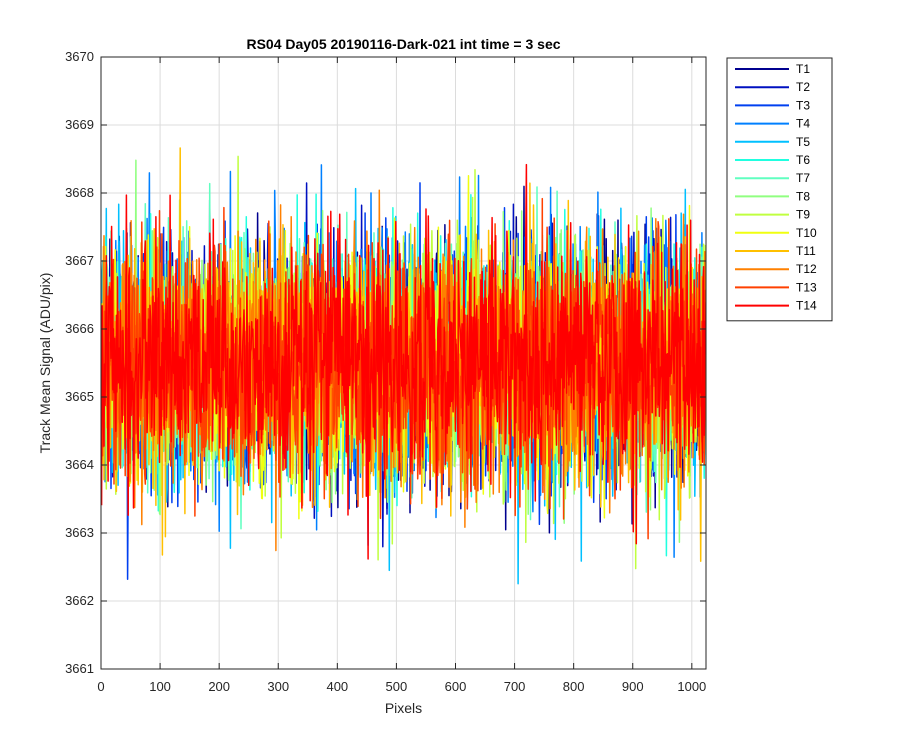 This screenshot has width=900, height=750. Describe the element at coordinates (803, 196) in the screenshot. I see `legend-label-t8: T8` at that location.